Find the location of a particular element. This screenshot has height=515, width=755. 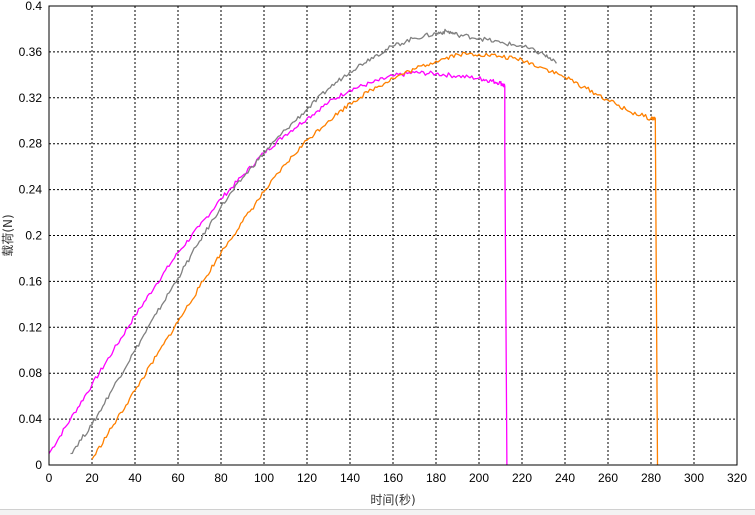

x-tick-label: 180 is located at coordinates (436, 478).